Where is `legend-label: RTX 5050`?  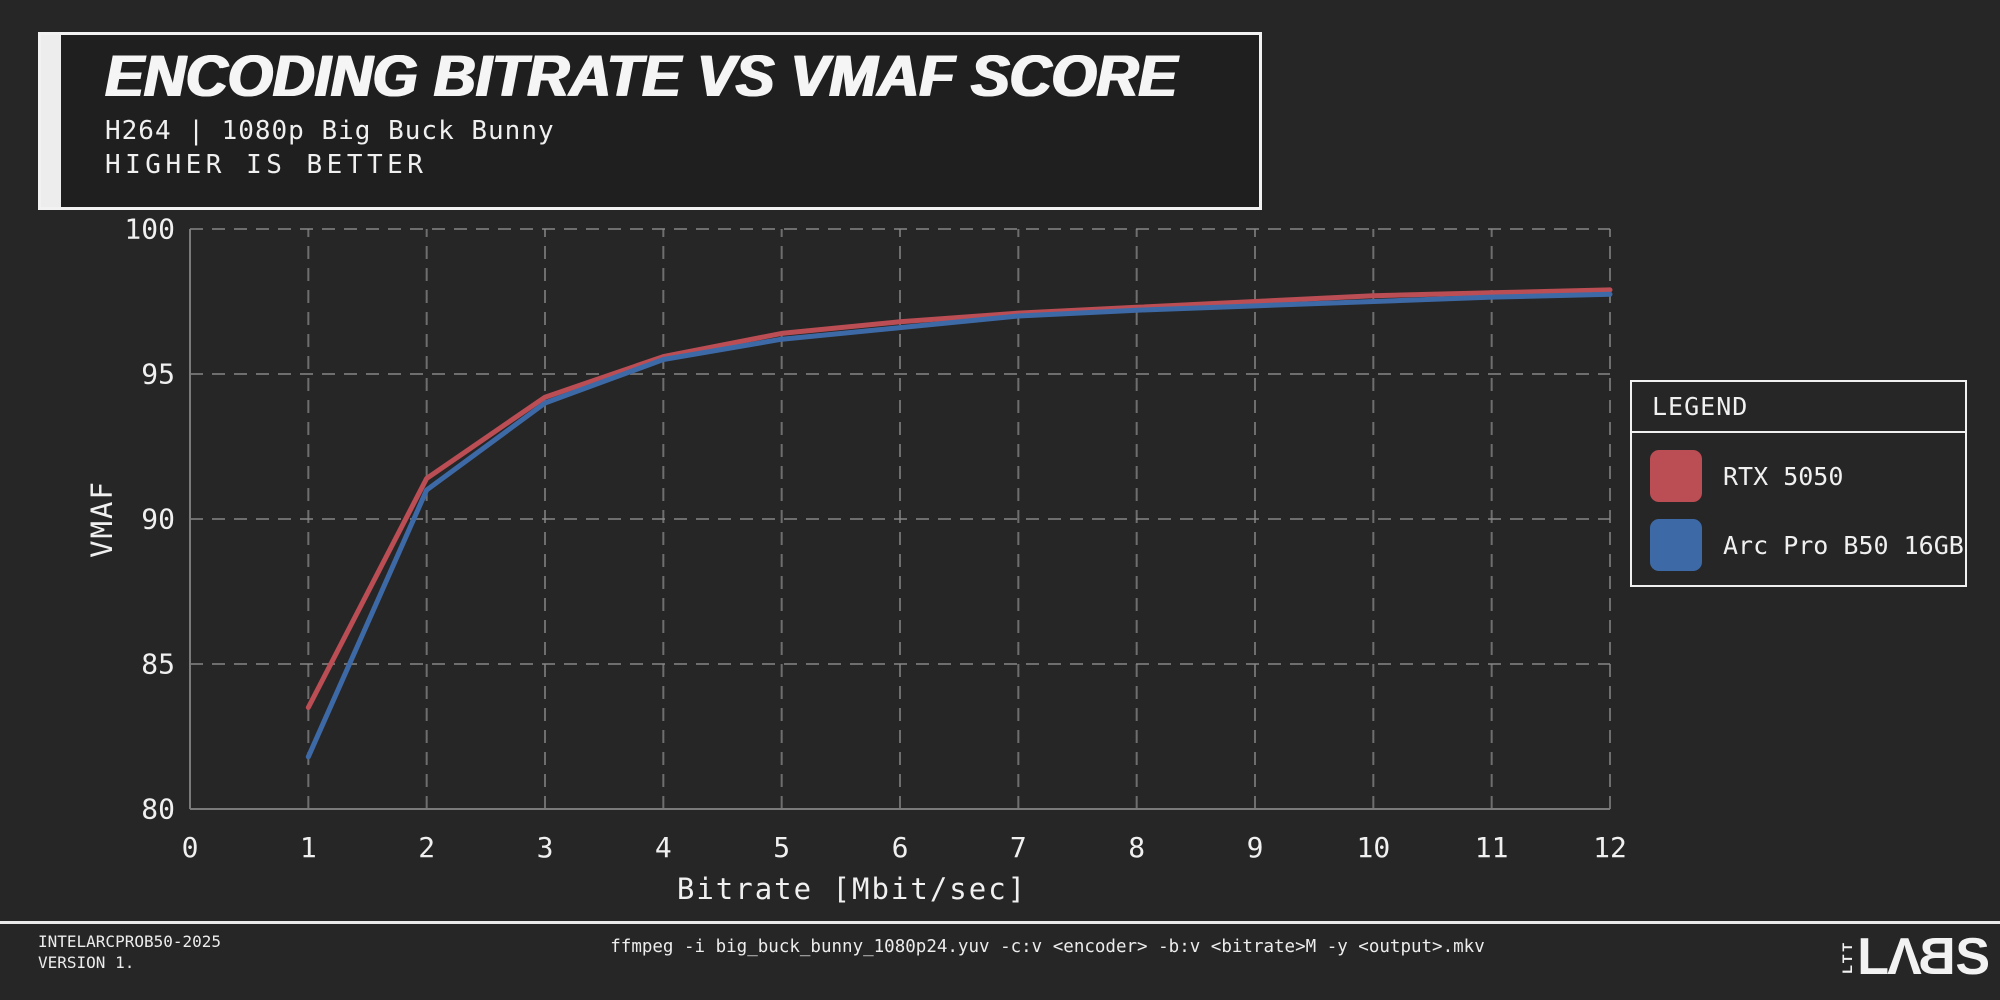
legend-label: RTX 5050 is located at coordinates (1783, 476).